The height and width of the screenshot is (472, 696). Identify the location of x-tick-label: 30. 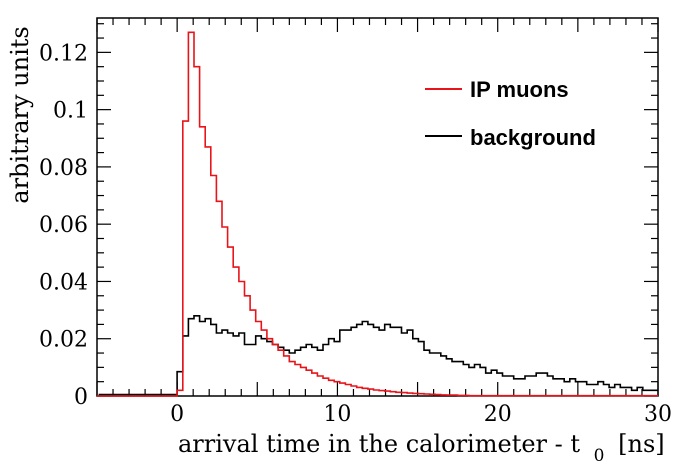
(658, 414).